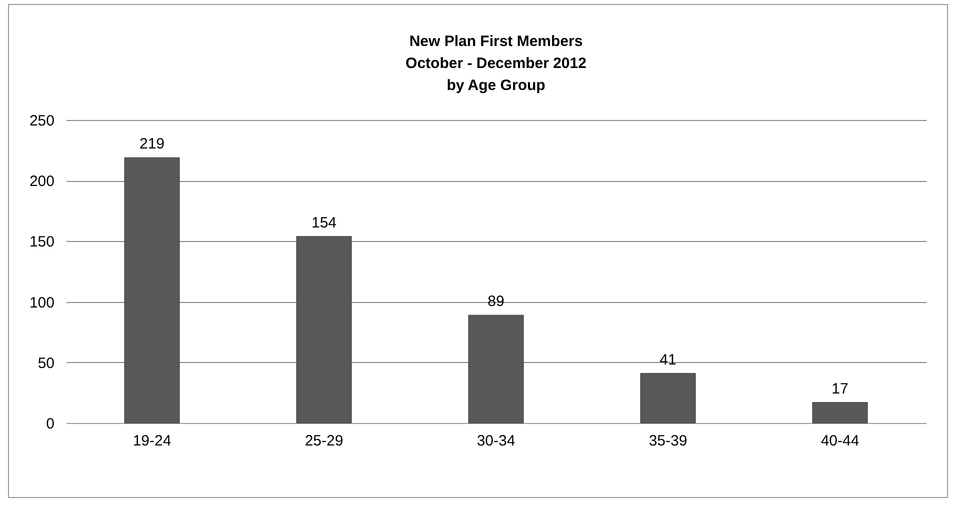  Describe the element at coordinates (50, 424) in the screenshot. I see `y-tick-label: 0` at that location.